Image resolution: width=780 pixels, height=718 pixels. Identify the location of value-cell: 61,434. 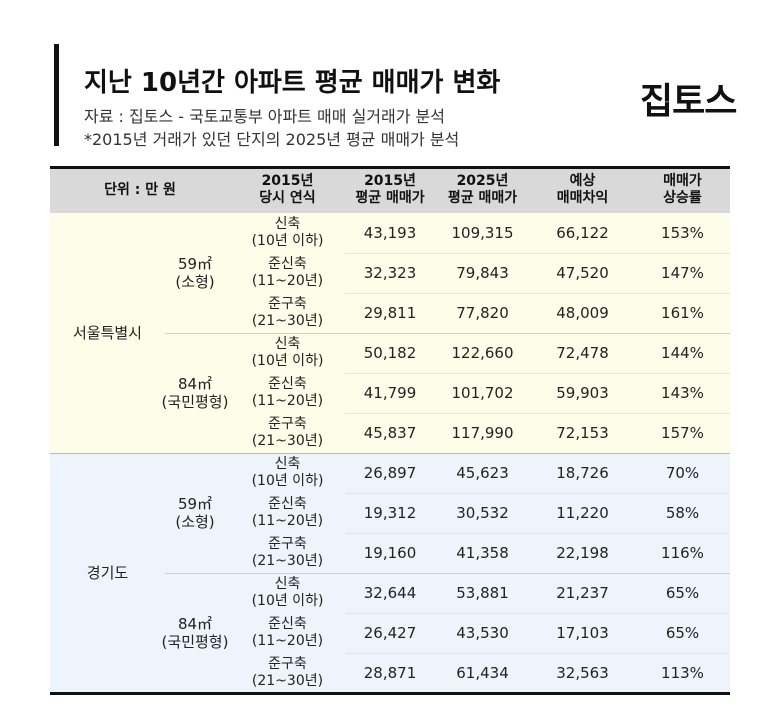
(482, 673).